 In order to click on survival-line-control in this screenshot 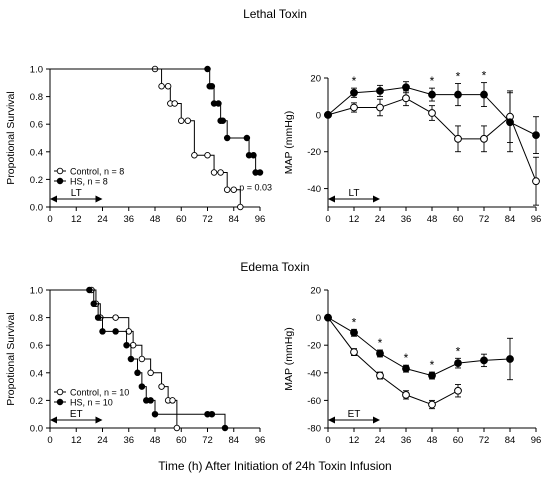, I will do `click(145, 137)`.